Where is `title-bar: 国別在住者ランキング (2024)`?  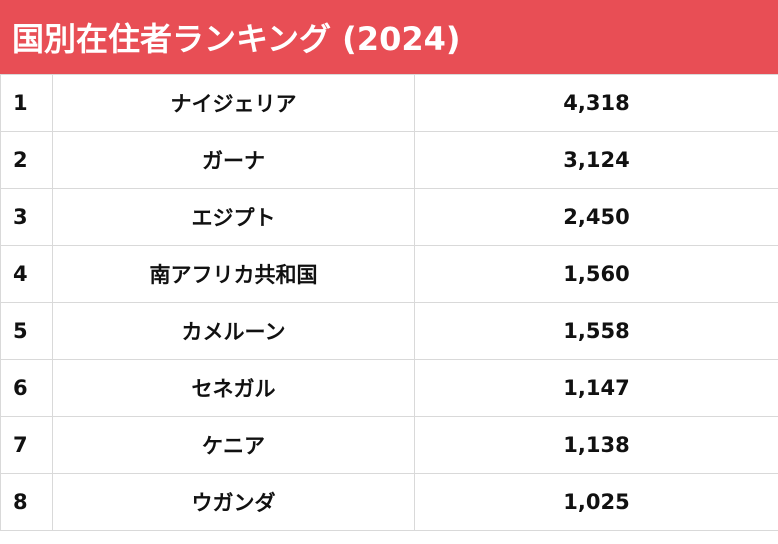 title-bar: 国別在住者ランキング (2024) is located at coordinates (389, 37).